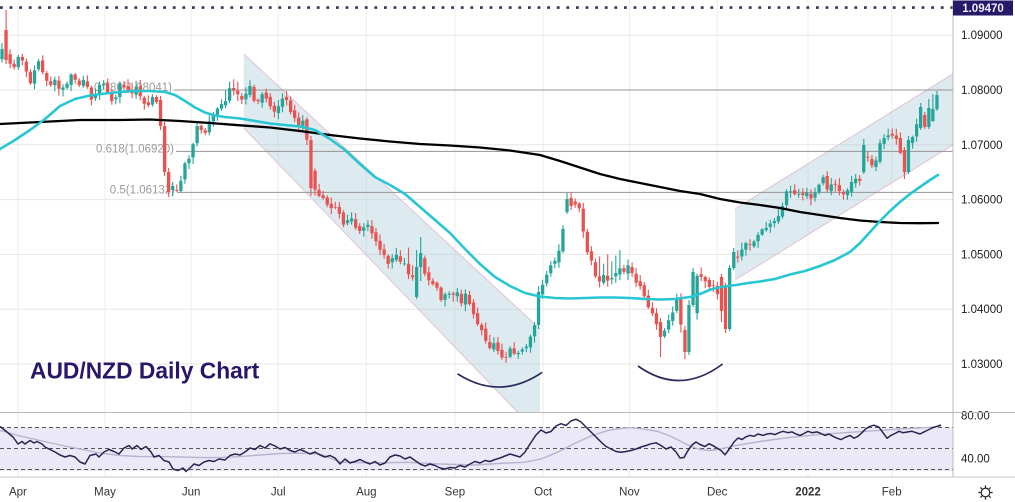  What do you see at coordinates (629, 493) in the screenshot?
I see `svg-text: Nov` at bounding box center [629, 493].